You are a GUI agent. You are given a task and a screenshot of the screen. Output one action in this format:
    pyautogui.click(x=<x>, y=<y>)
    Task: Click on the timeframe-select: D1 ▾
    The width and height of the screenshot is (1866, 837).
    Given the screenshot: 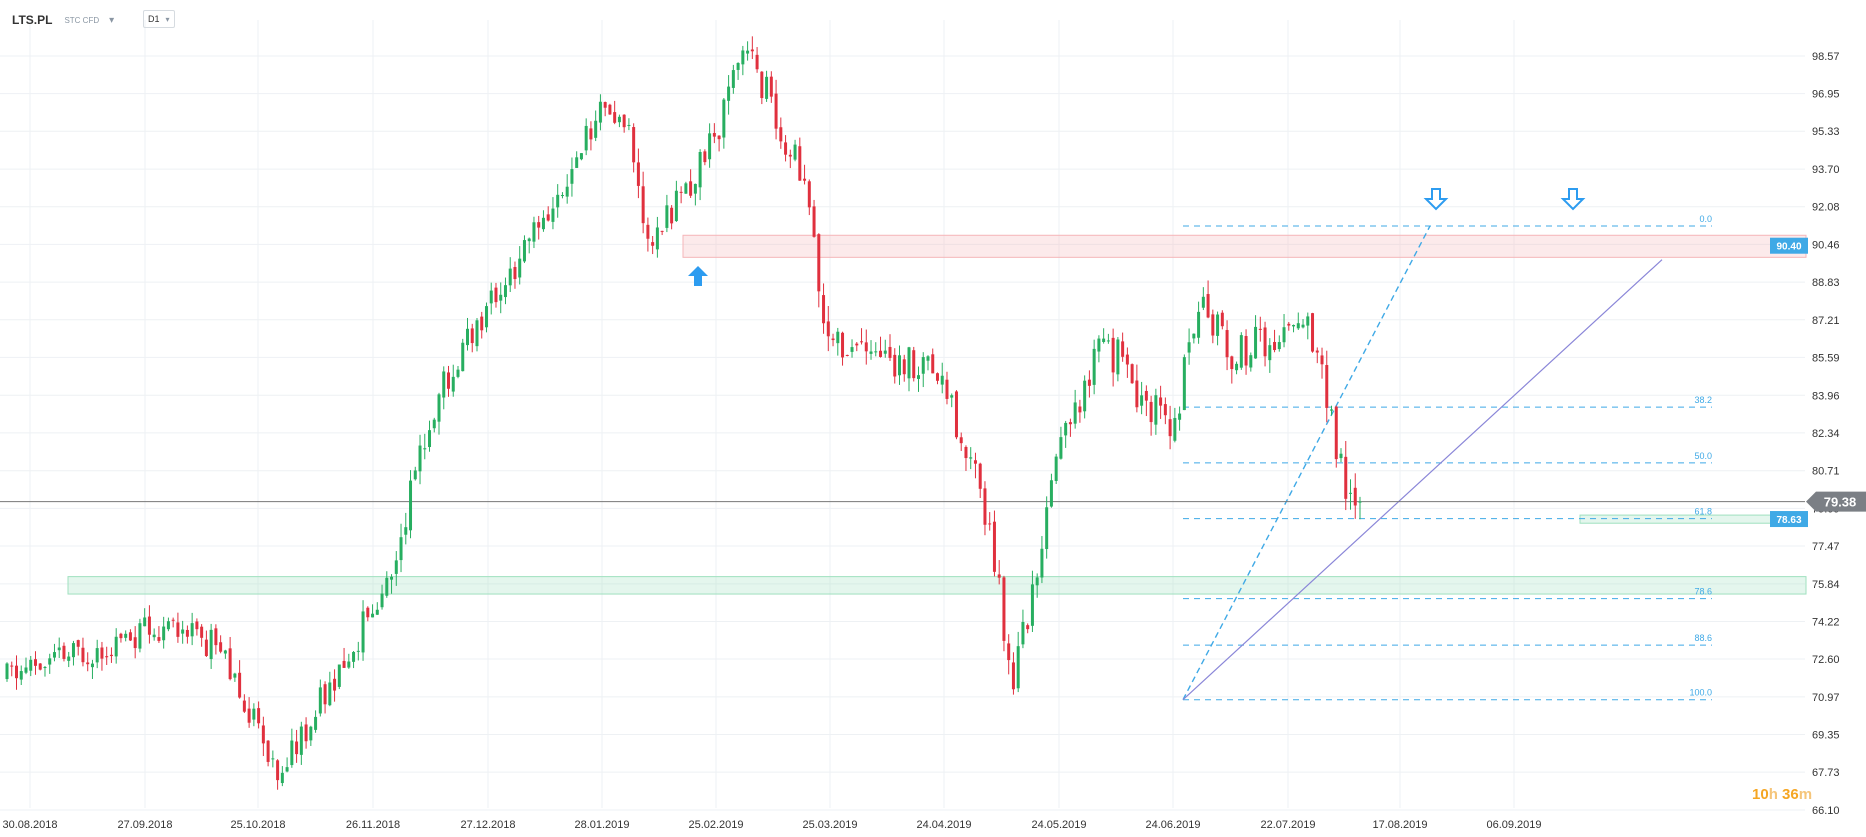 What is the action you would take?
    pyautogui.click(x=159, y=19)
    